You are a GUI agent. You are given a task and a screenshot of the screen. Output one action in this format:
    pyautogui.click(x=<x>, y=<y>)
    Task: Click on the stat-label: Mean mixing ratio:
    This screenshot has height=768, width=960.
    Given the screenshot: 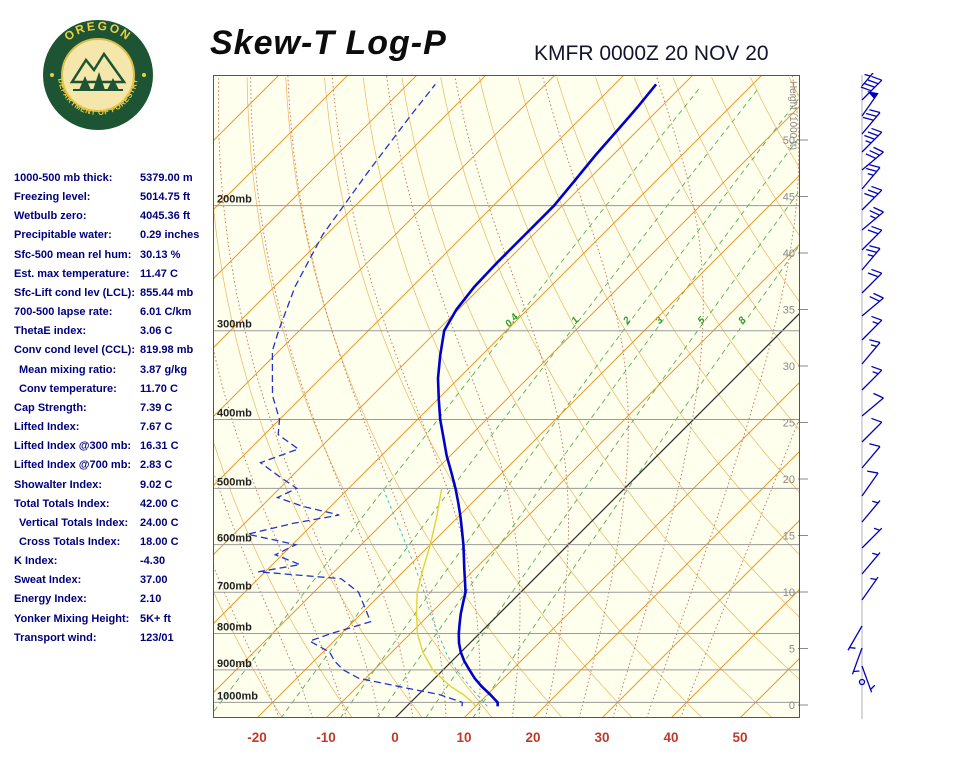 What is the action you would take?
    pyautogui.click(x=68, y=369)
    